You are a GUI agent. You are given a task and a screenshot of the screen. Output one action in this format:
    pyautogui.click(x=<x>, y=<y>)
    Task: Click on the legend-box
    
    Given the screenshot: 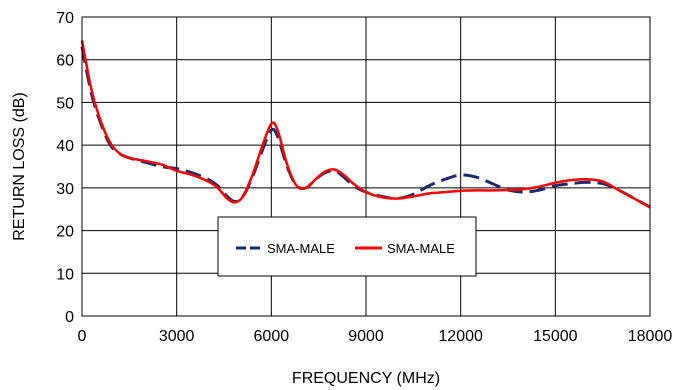 What is the action you would take?
    pyautogui.click(x=347, y=246)
    